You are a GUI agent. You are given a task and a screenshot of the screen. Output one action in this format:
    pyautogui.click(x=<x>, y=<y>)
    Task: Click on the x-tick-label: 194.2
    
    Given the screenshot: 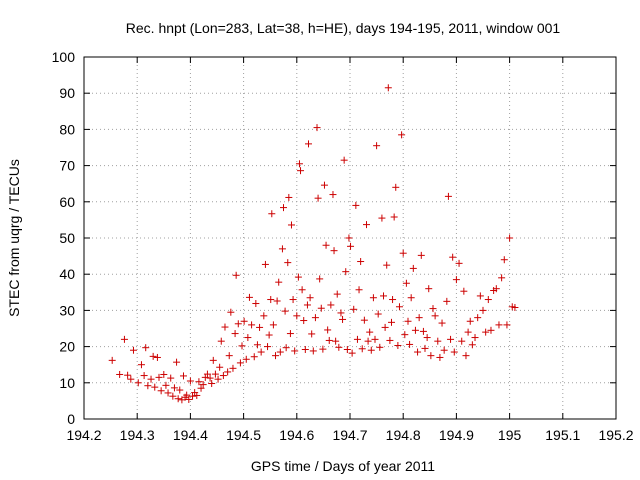 What is the action you would take?
    pyautogui.click(x=83, y=435)
    